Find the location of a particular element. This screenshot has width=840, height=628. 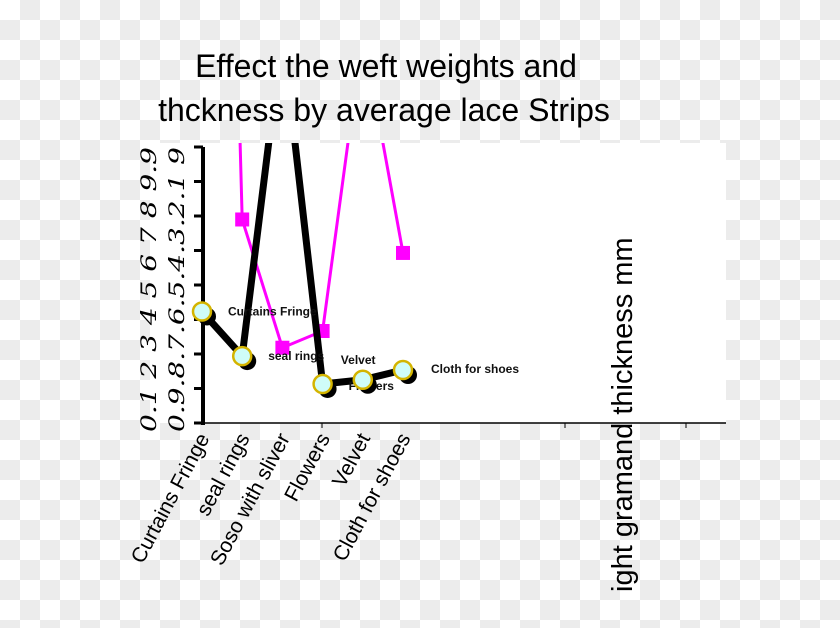

point-label: Curtains Fringe is located at coordinates (272, 311).